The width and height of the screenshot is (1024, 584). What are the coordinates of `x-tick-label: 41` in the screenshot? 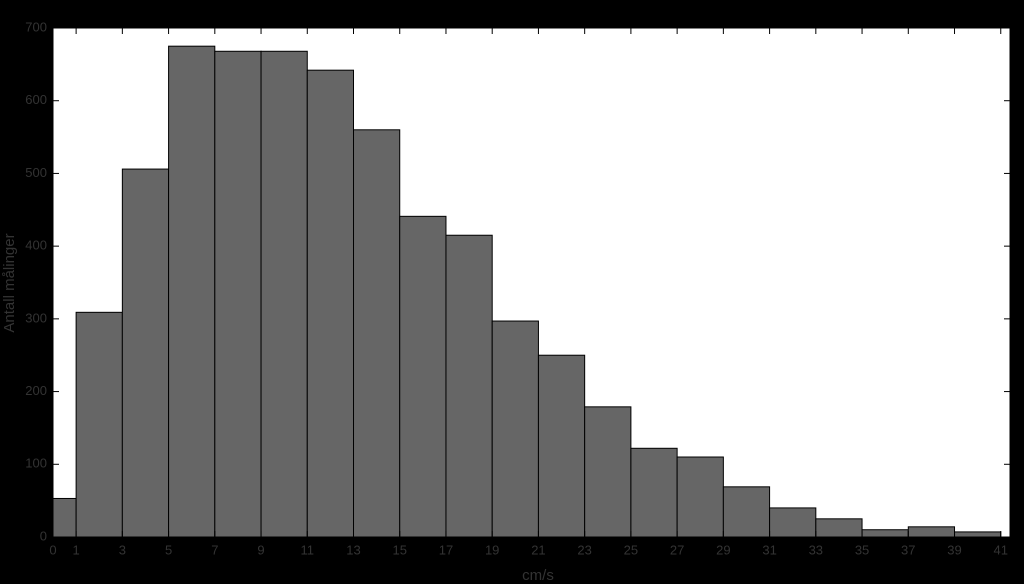 It's located at (1001, 549).